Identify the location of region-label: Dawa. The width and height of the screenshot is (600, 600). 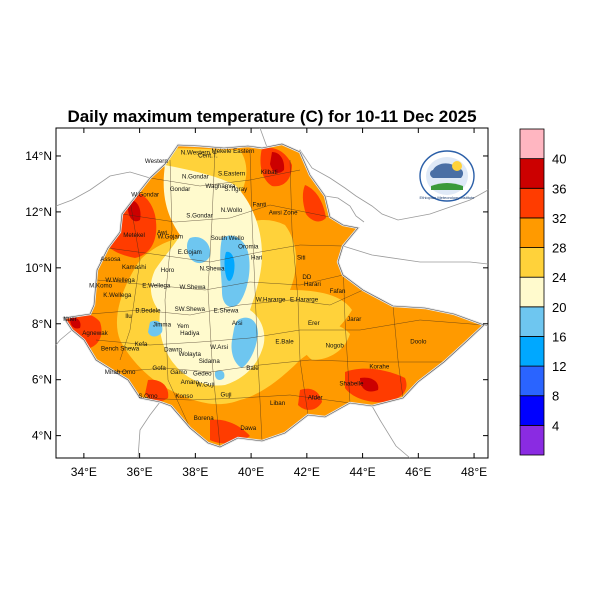
(248, 428).